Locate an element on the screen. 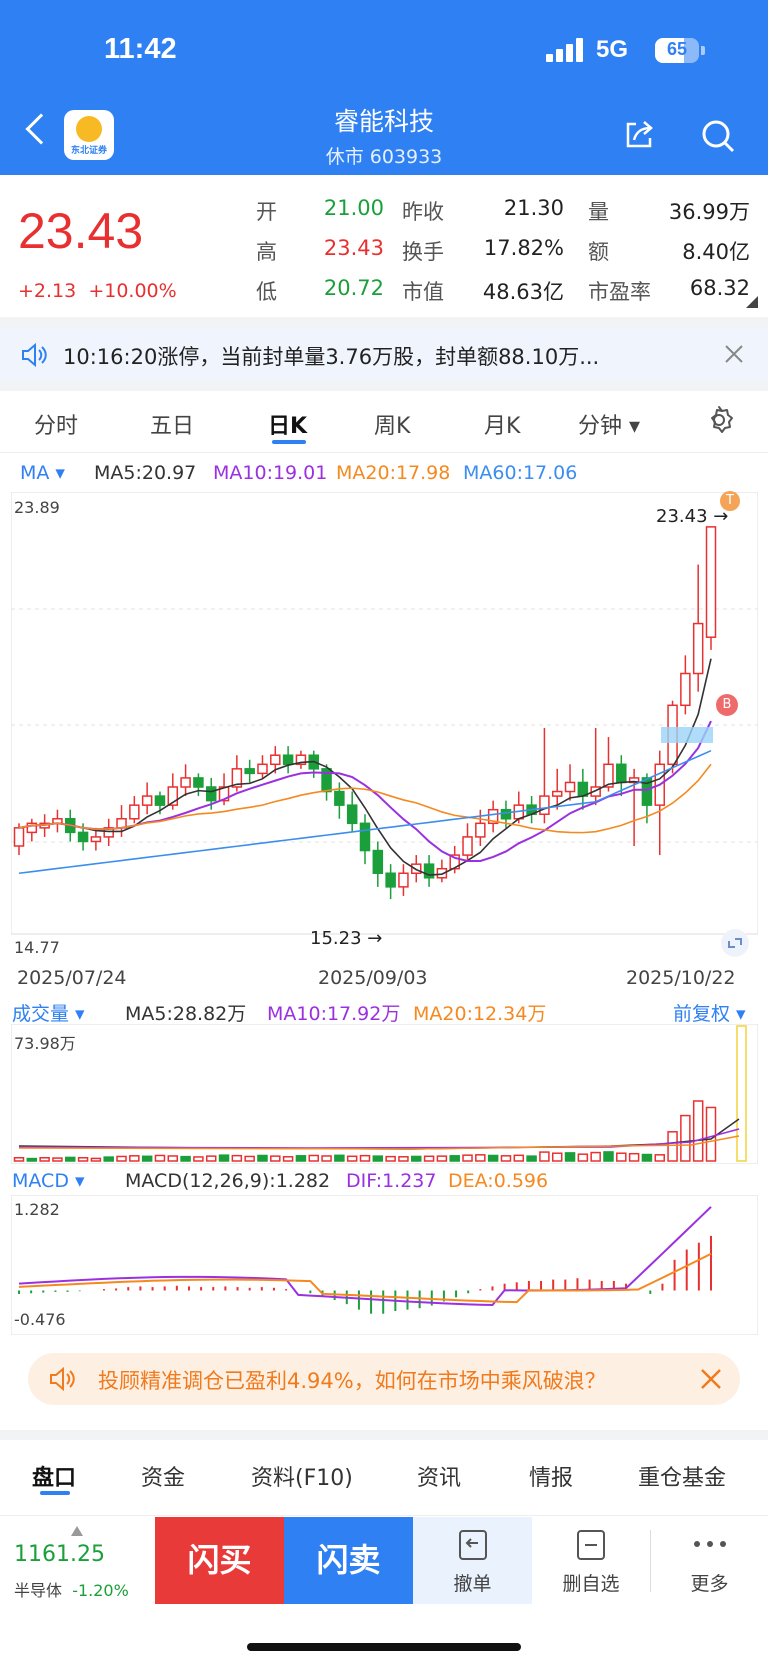 The width and height of the screenshot is (768, 1665). tab-orderbook: 盘口 is located at coordinates (54, 1478).